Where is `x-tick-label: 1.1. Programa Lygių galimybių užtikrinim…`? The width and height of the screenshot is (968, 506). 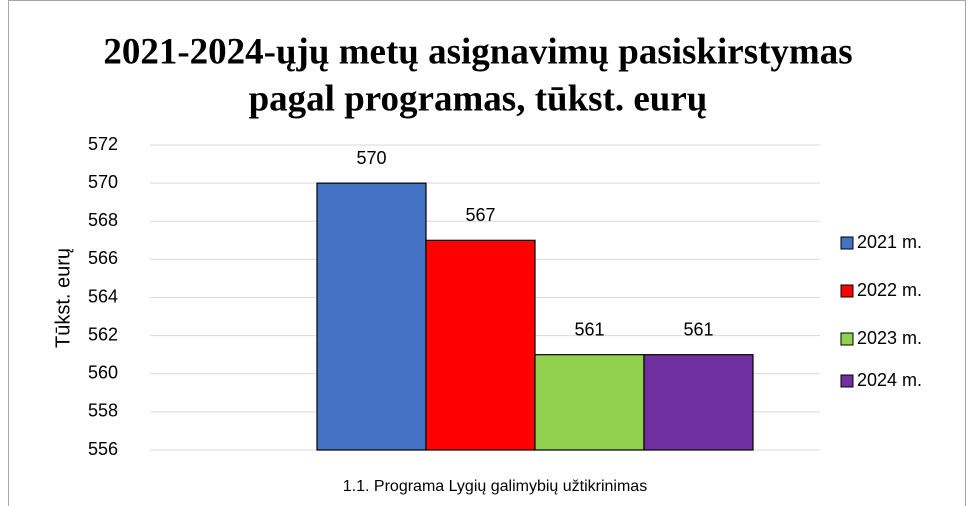 x-tick-label: 1.1. Programa Lygių galimybių užtikrinim… is located at coordinates (495, 486).